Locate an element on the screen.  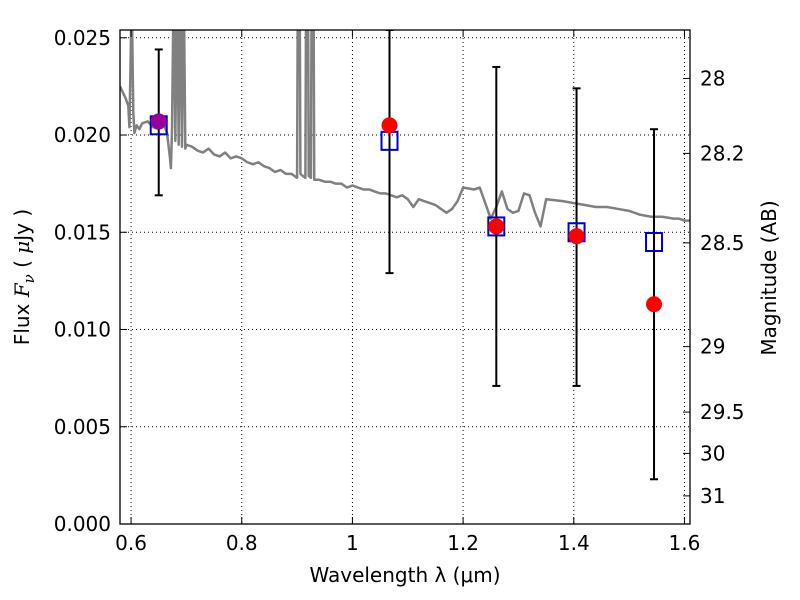
y-axis-label-part: Jy ) is located at coordinates (22, 226).